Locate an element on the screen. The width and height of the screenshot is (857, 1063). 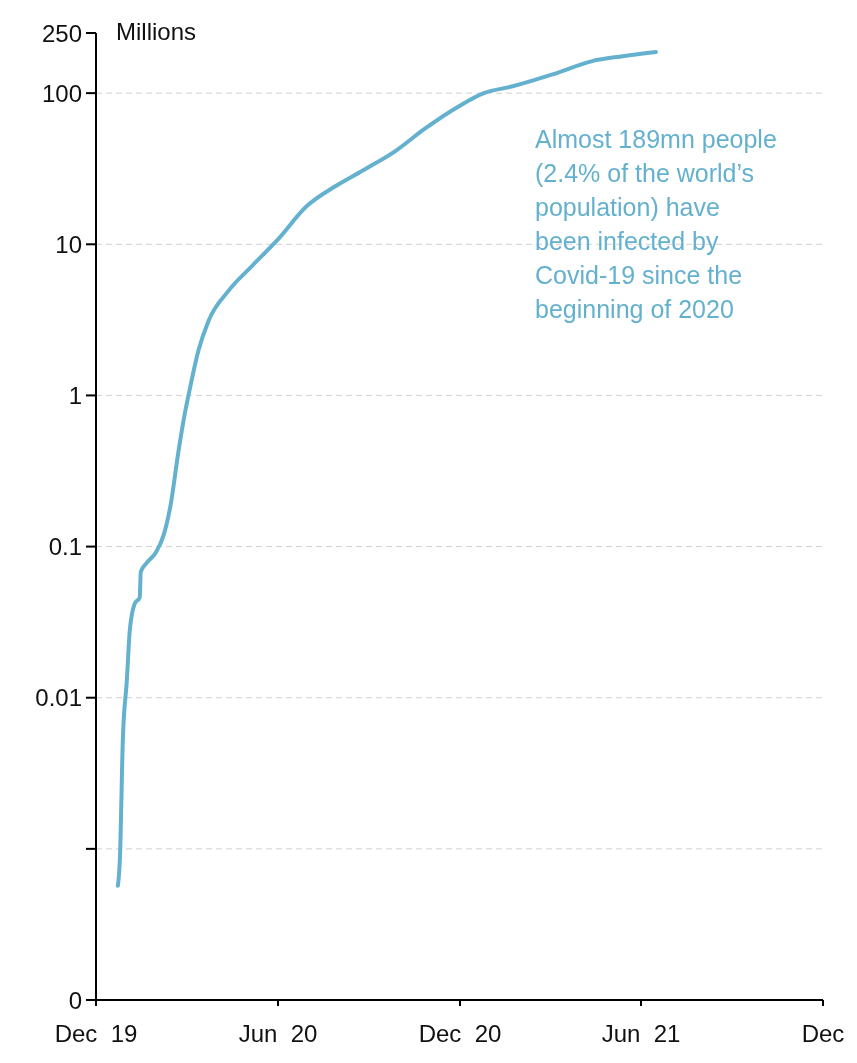
y-tick-label: 250 is located at coordinates (61, 33).